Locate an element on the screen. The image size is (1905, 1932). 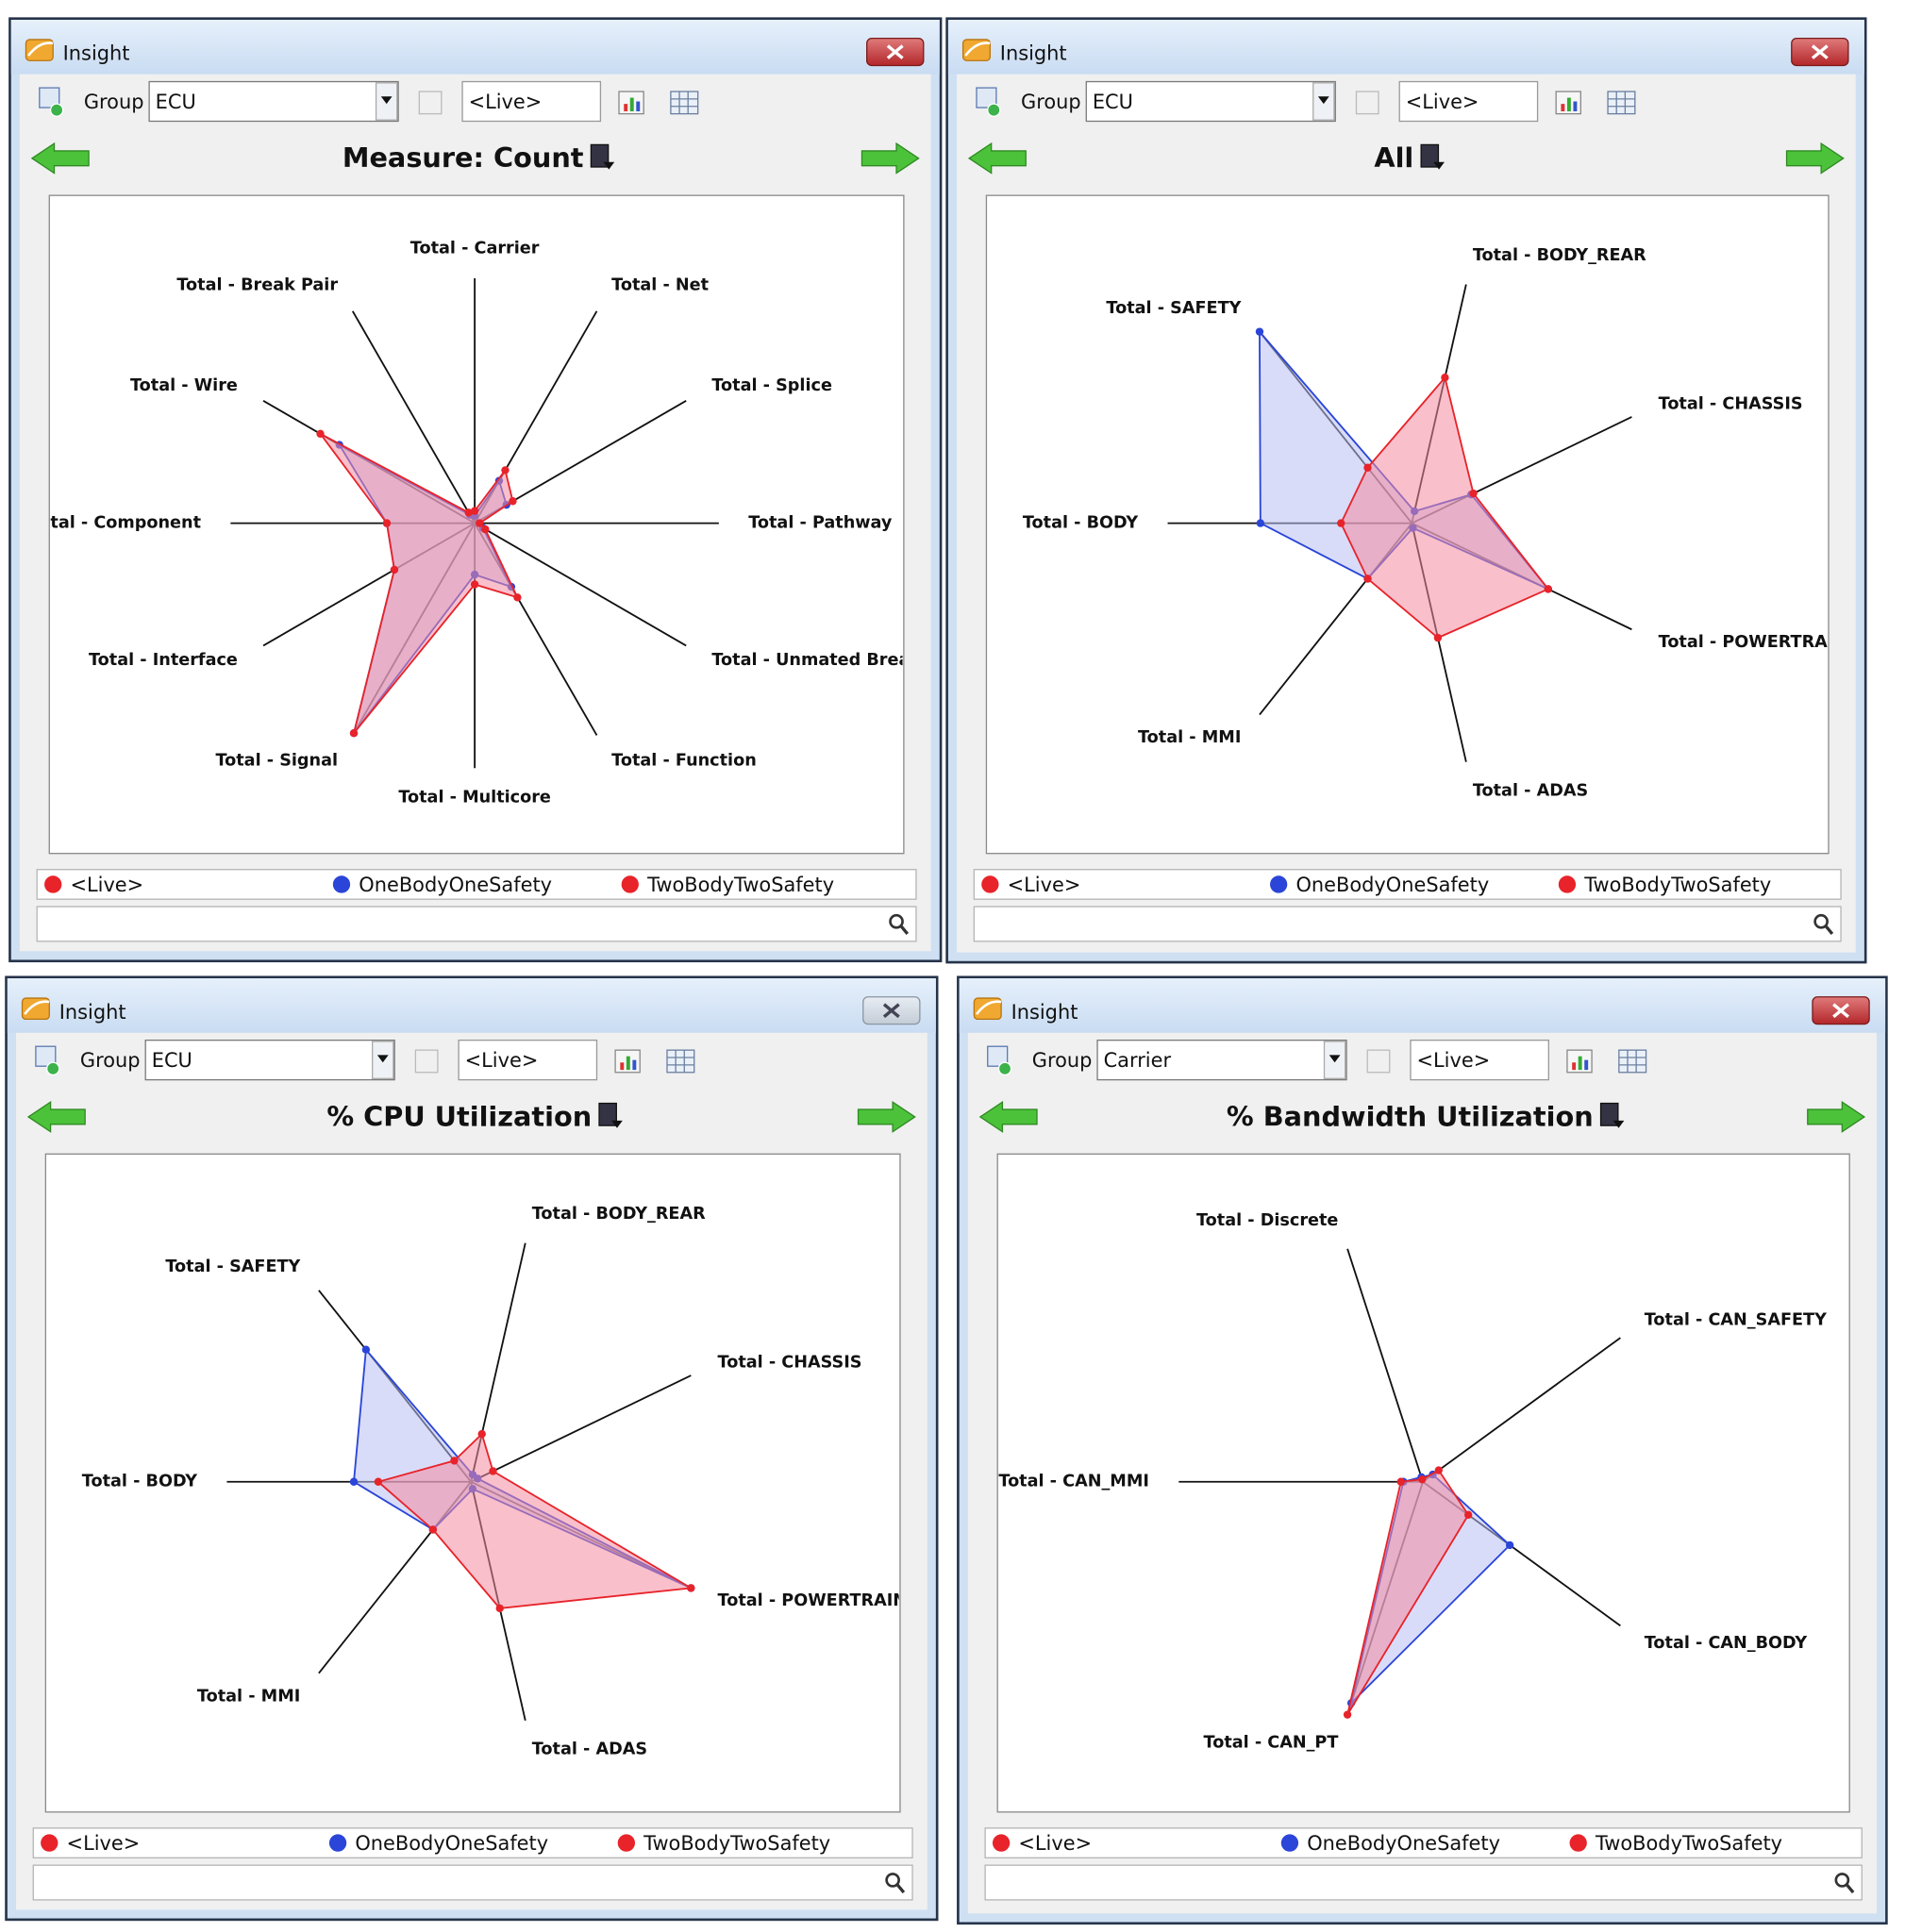
axis-label: Total - ADAS is located at coordinates (1530, 790).